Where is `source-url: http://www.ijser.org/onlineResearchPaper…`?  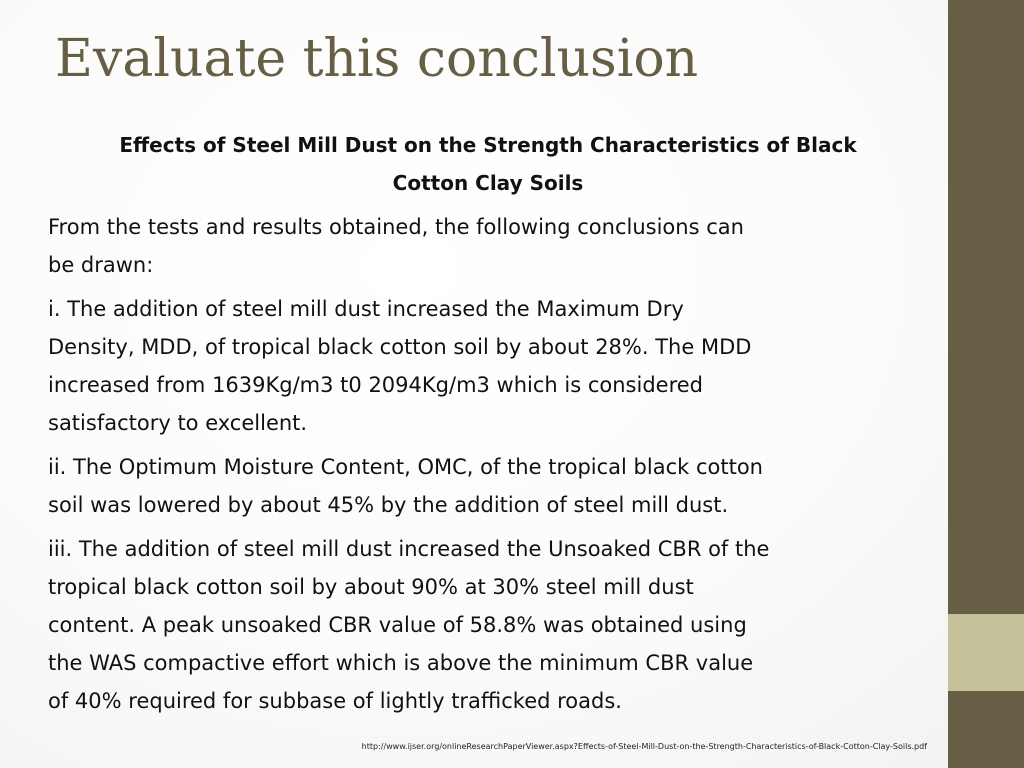
source-url: http://www.ijser.org/onlineResearchPaper… is located at coordinates (644, 746).